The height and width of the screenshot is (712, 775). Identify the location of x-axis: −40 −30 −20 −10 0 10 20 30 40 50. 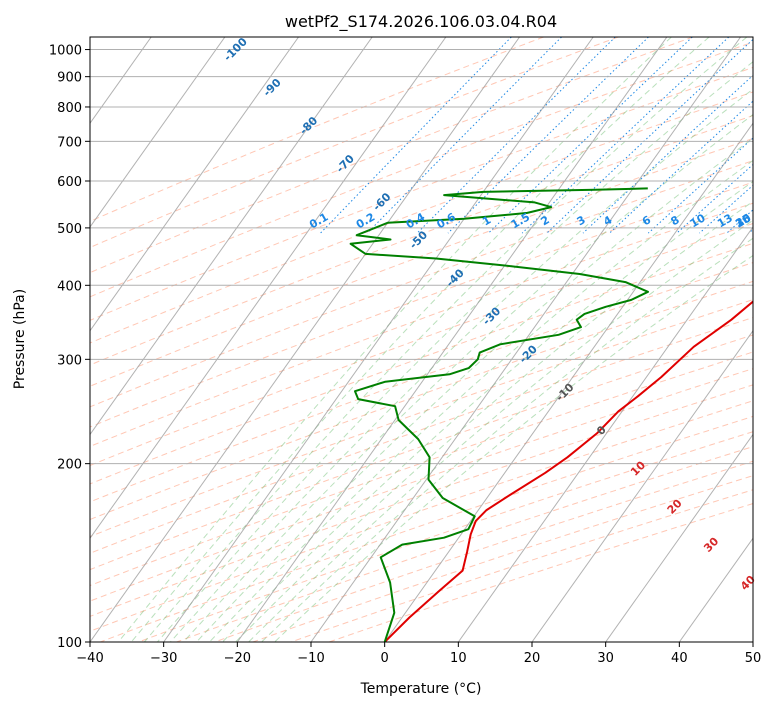
(418, 654).